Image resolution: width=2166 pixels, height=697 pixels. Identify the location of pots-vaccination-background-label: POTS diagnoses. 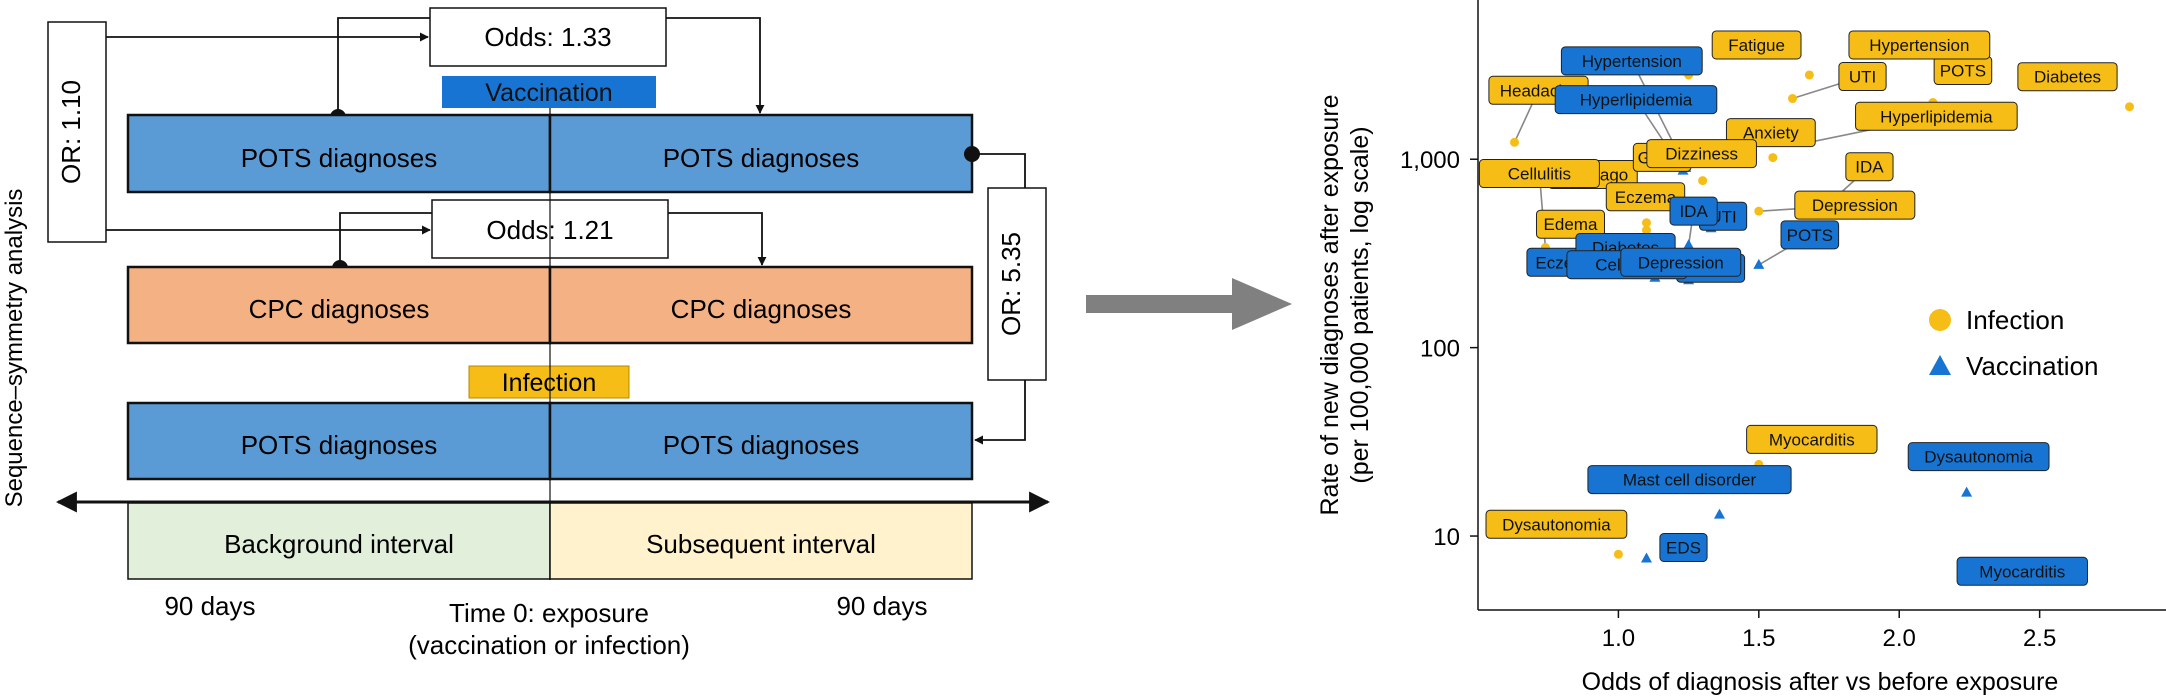
(339, 158).